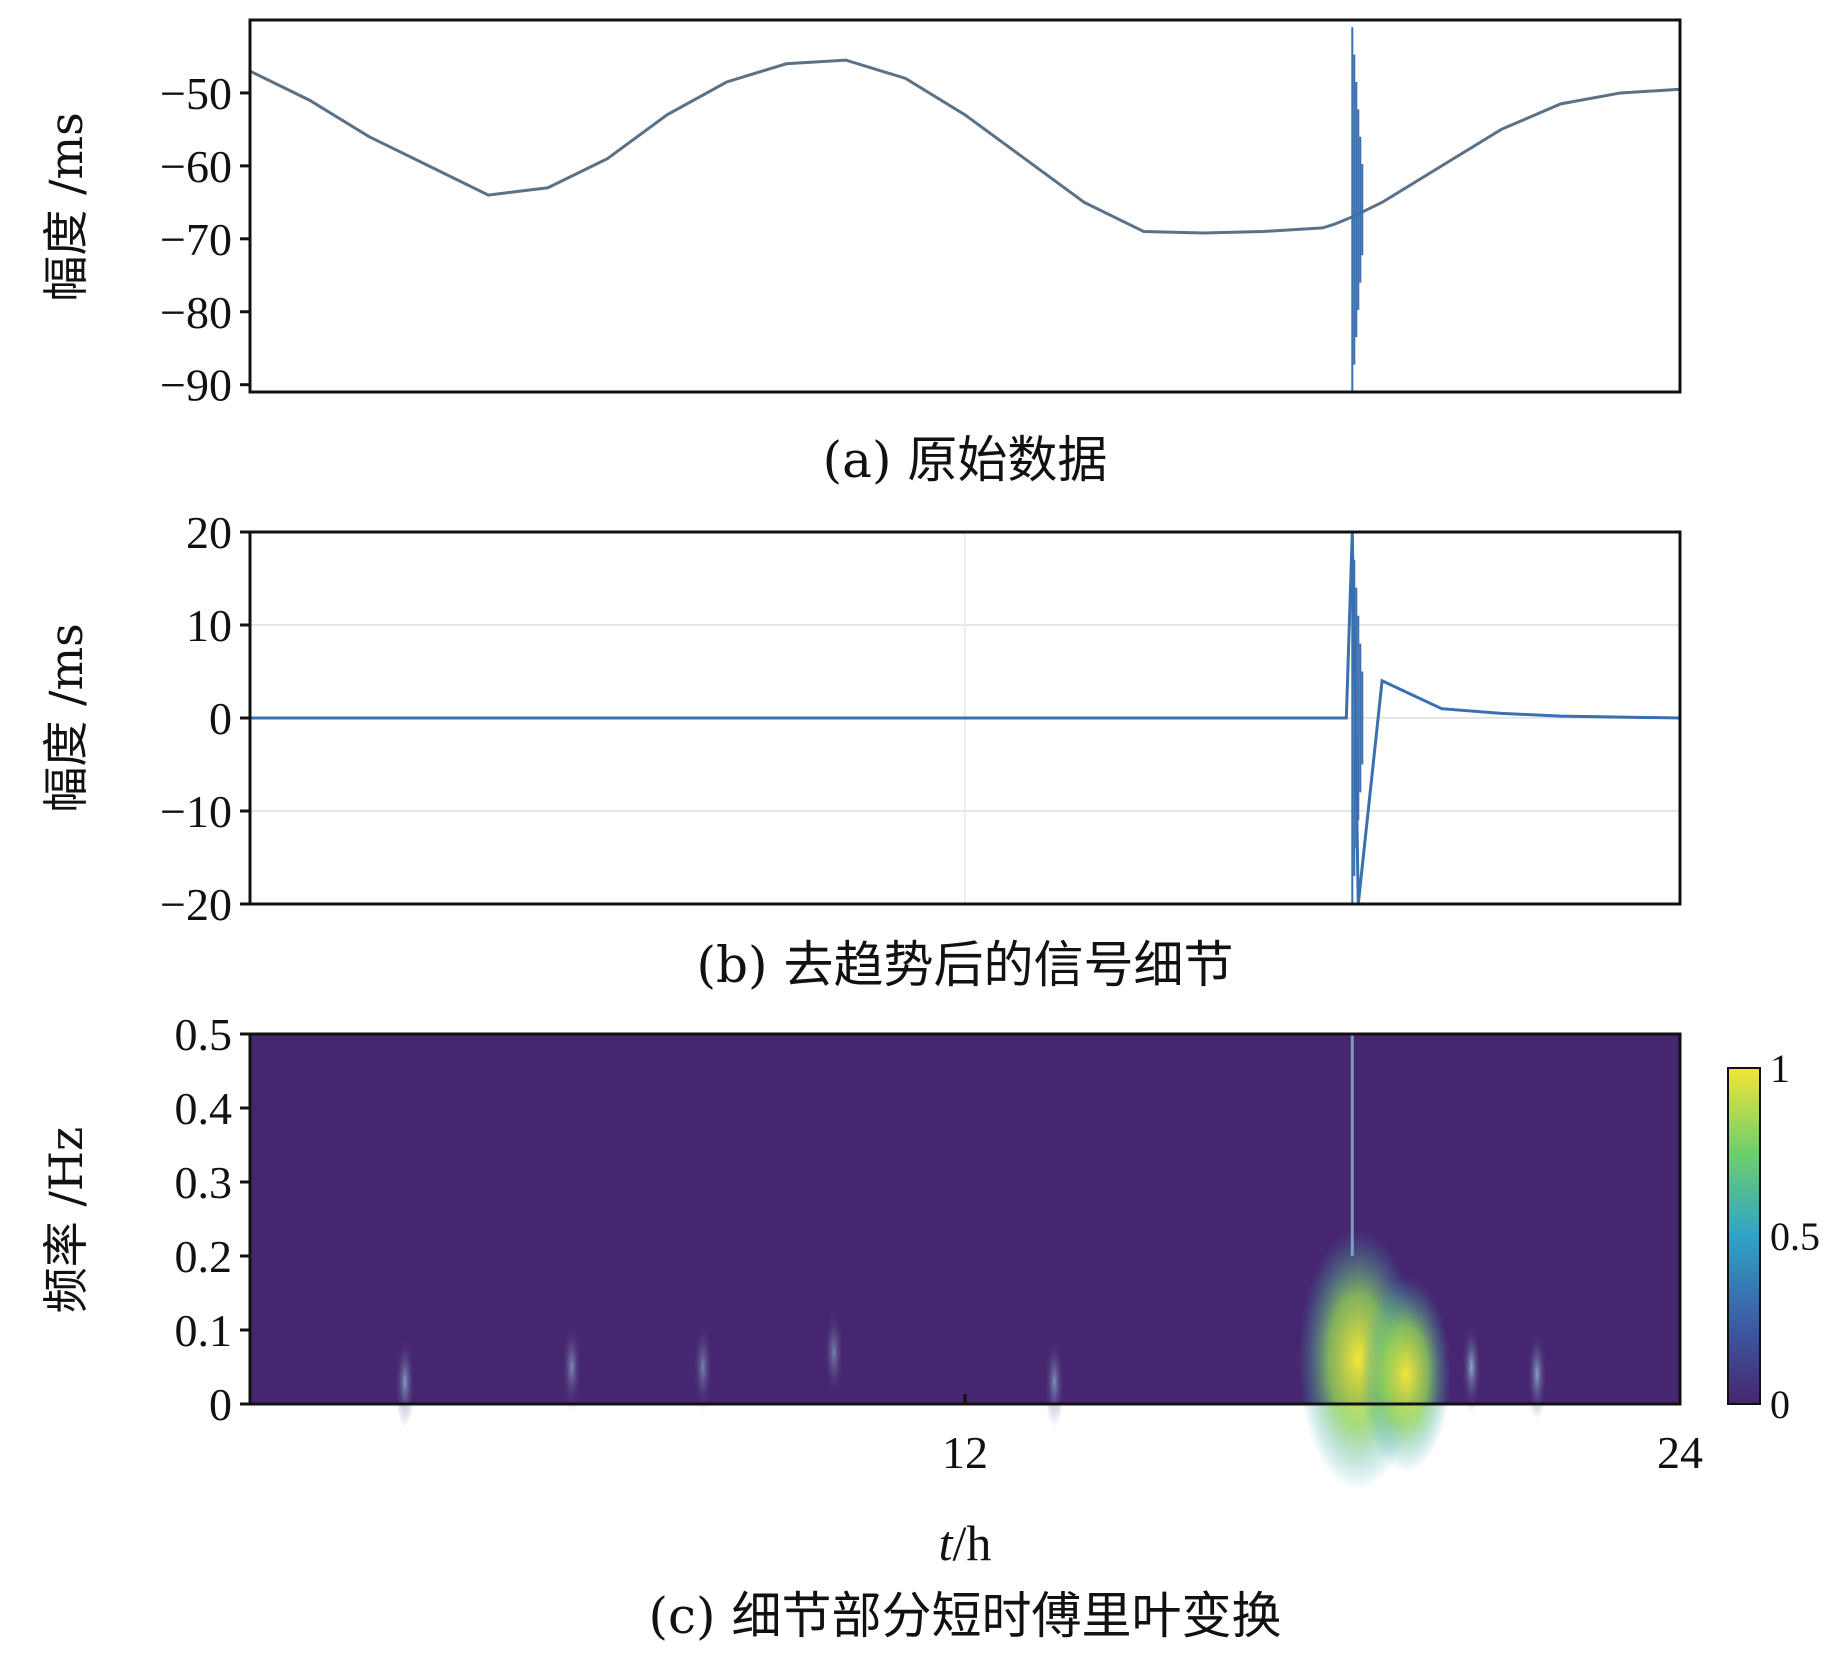 The image size is (1843, 1654). I want to click on panel-c-xlabel: t/h, so click(965, 1543).